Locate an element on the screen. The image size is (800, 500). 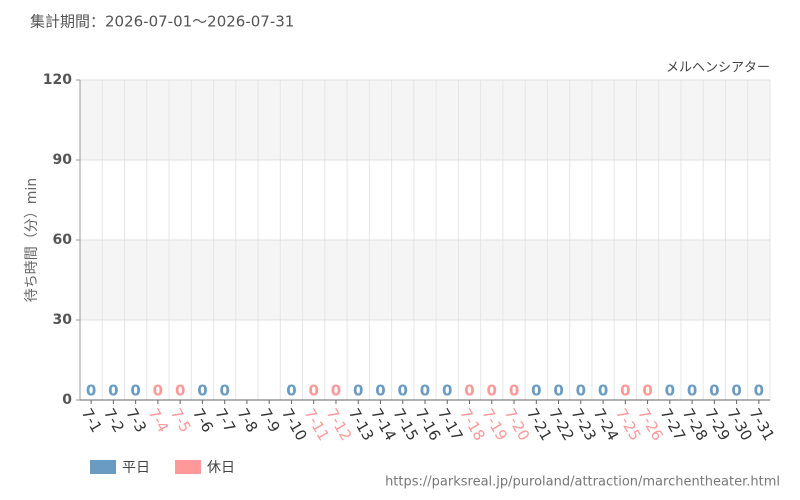
x-tick-label: 7-8 is located at coordinates (248, 420).